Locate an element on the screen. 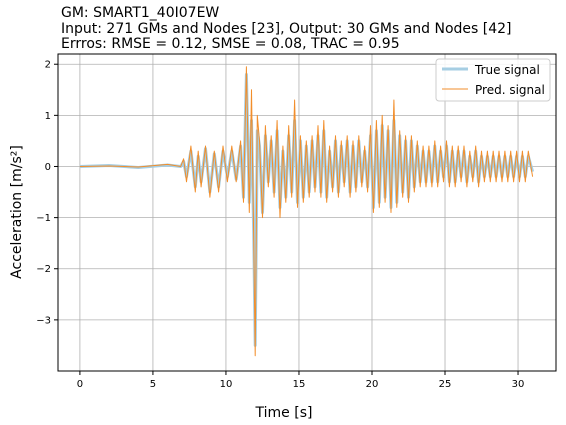 The image size is (566, 425). y-tick-label: 0 is located at coordinates (48, 167).